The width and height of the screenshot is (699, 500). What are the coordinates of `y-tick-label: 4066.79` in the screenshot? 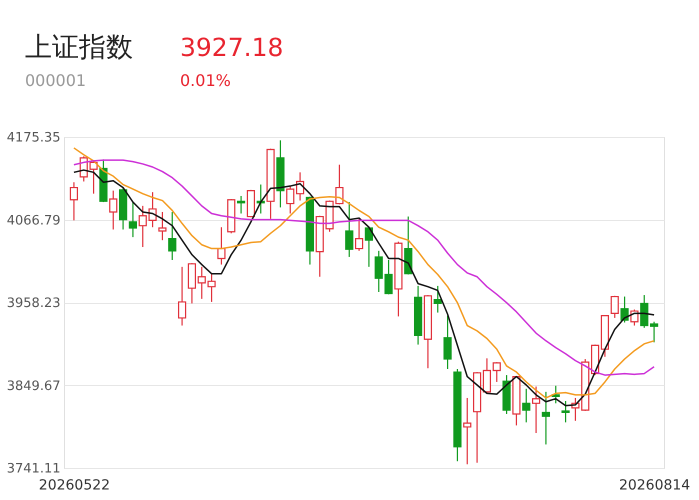 It's located at (33, 220).